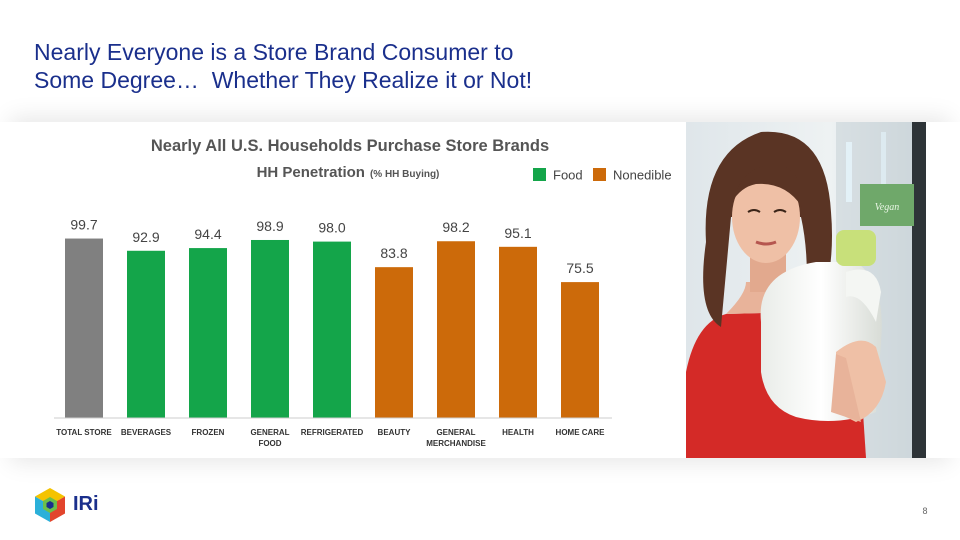 This screenshot has width=960, height=540. Describe the element at coordinates (455, 432) in the screenshot. I see `category-label-6-0: GENERAL` at that location.